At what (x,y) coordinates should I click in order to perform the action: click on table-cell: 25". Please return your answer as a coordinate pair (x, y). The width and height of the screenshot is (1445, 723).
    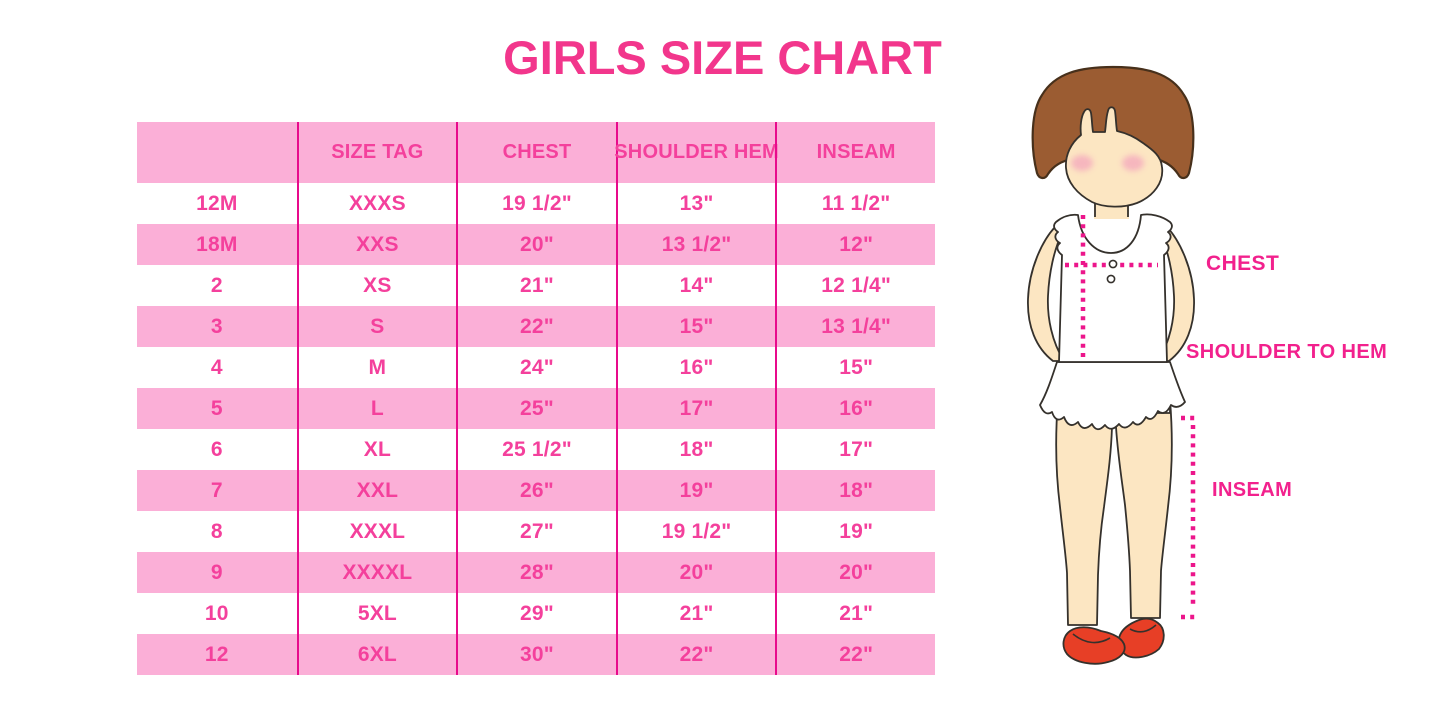
    Looking at the image, I should click on (536, 408).